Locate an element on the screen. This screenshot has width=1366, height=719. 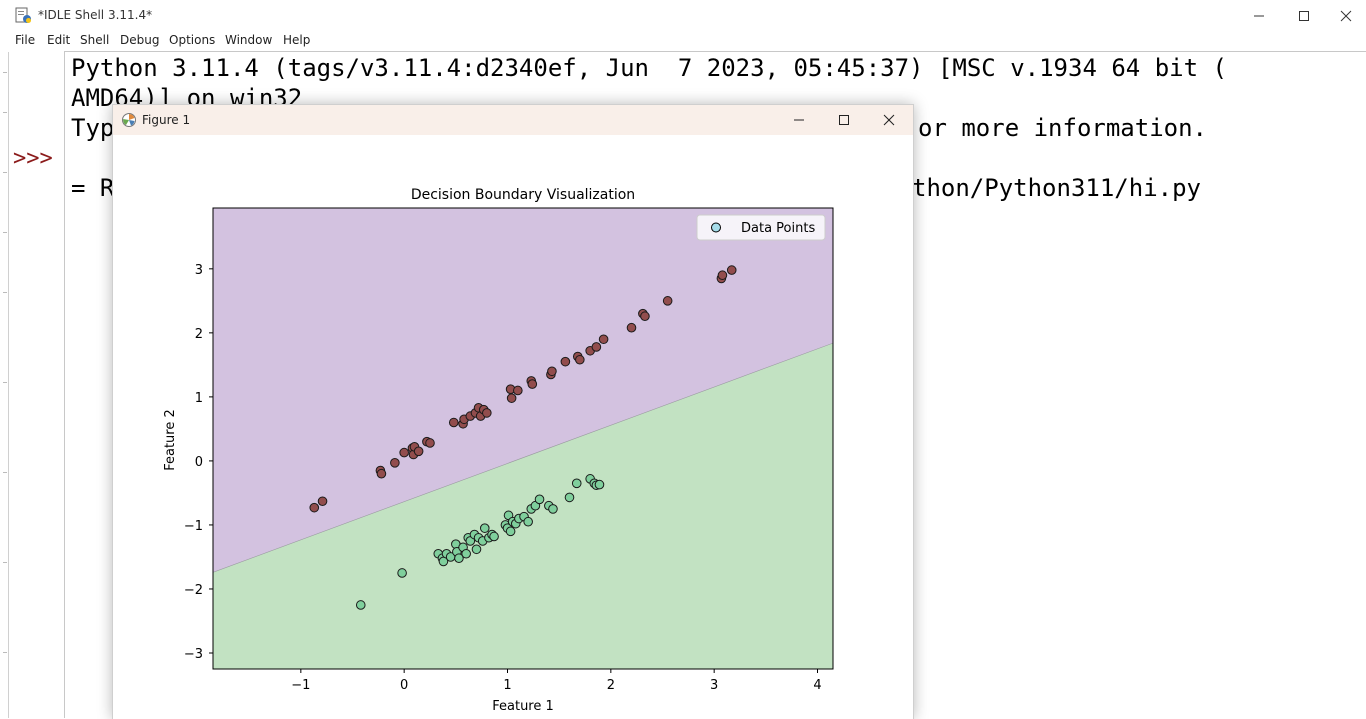
y-tick-label: 3 is located at coordinates (199, 270).